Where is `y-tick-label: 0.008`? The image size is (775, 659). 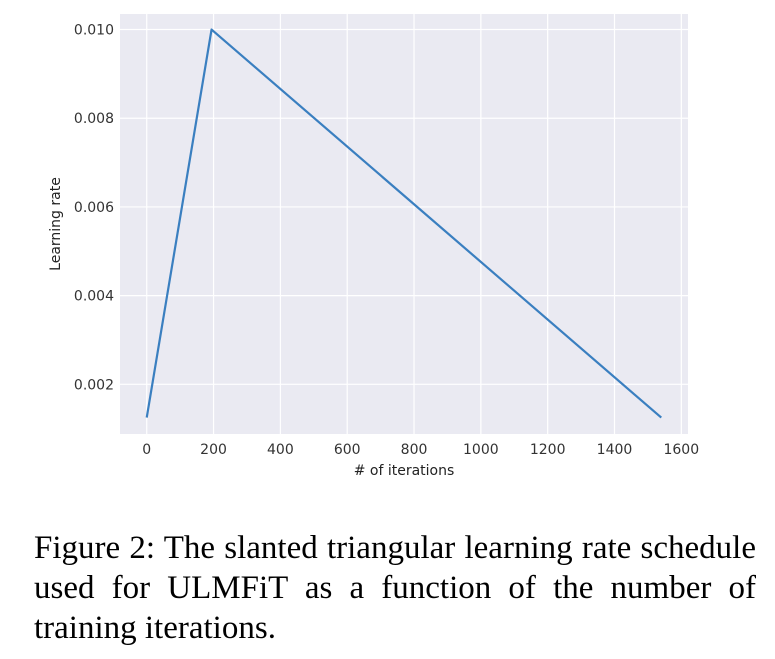
y-tick-label: 0.008 is located at coordinates (94, 119).